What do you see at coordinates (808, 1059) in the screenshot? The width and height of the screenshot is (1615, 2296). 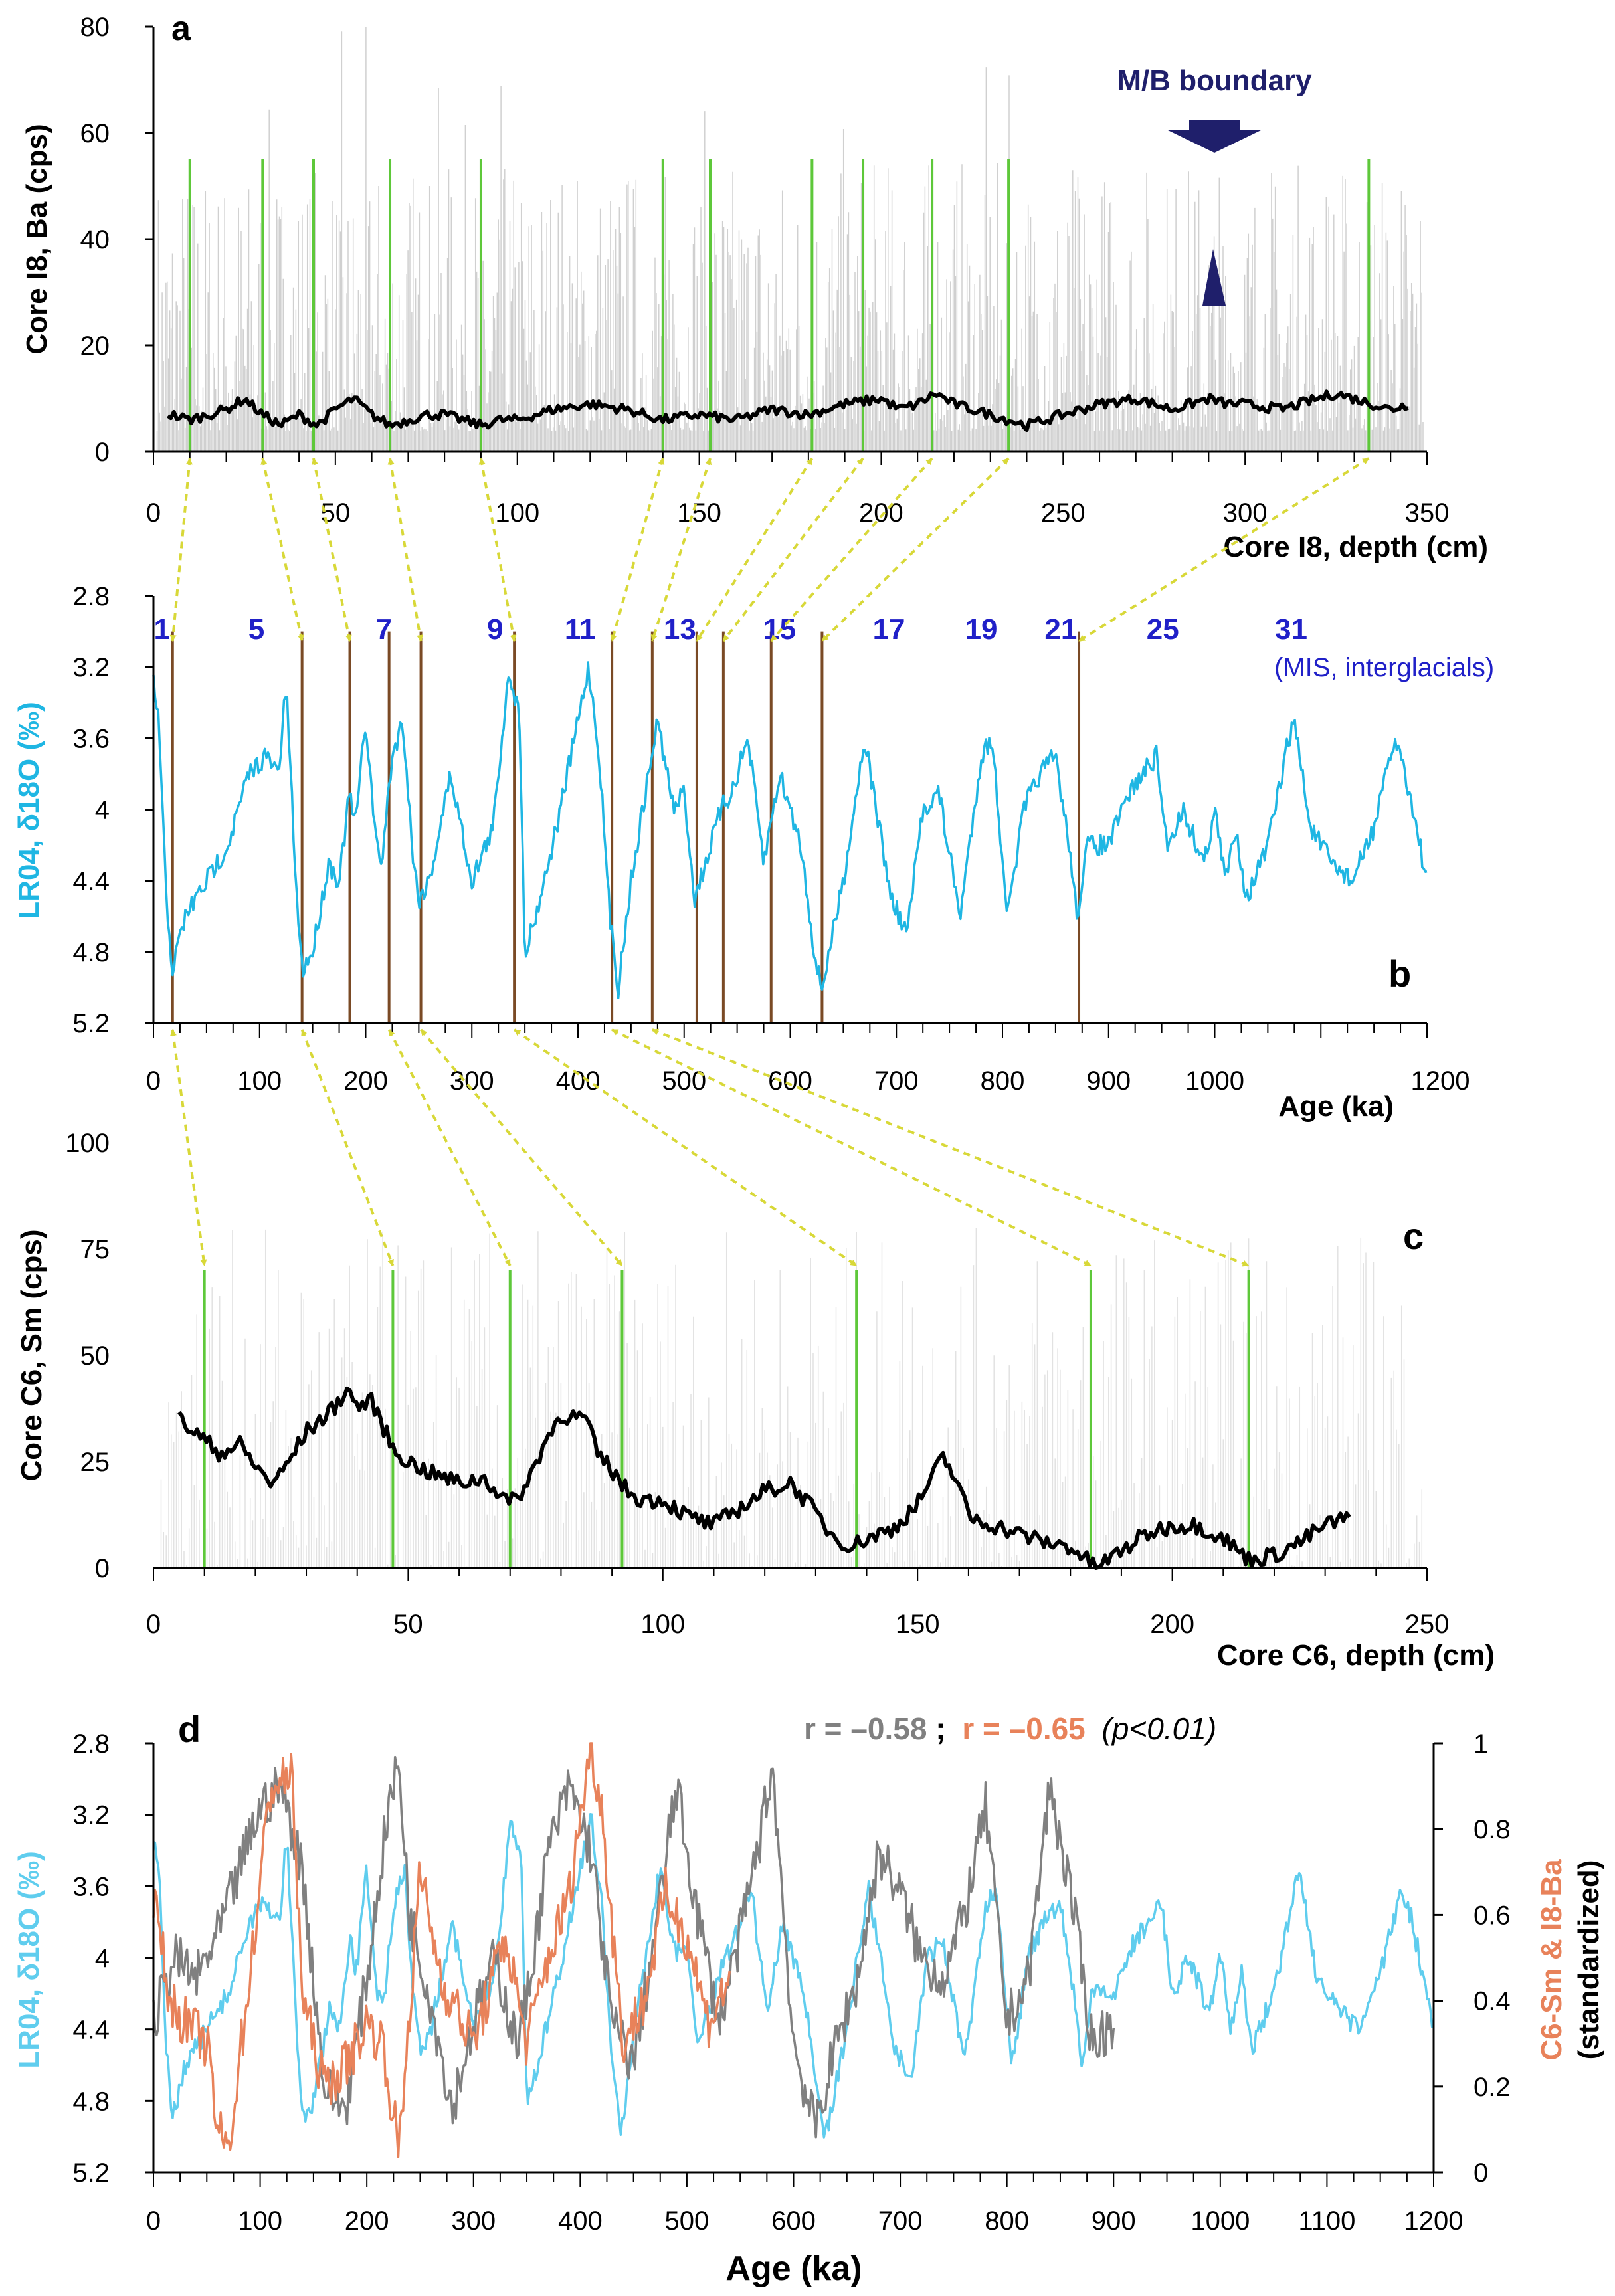 I see `panel-b-x-ticks: 0 100 200 300 400 500 600 700 800 900 1000 1200` at bounding box center [808, 1059].